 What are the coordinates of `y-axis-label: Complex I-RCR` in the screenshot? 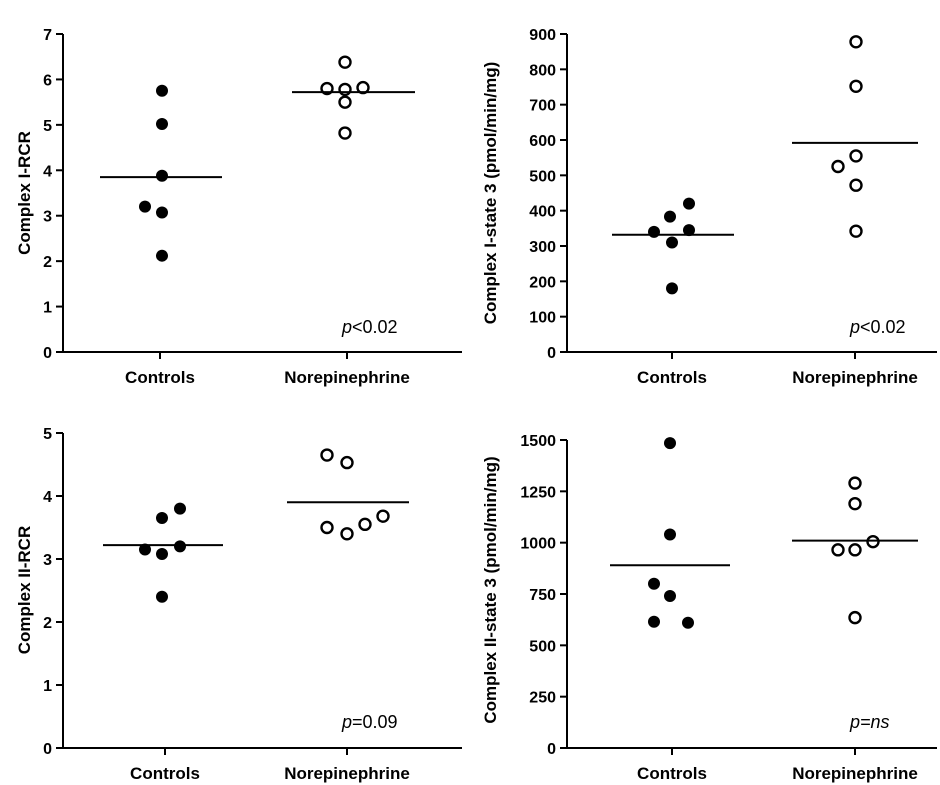 It's located at (24, 193).